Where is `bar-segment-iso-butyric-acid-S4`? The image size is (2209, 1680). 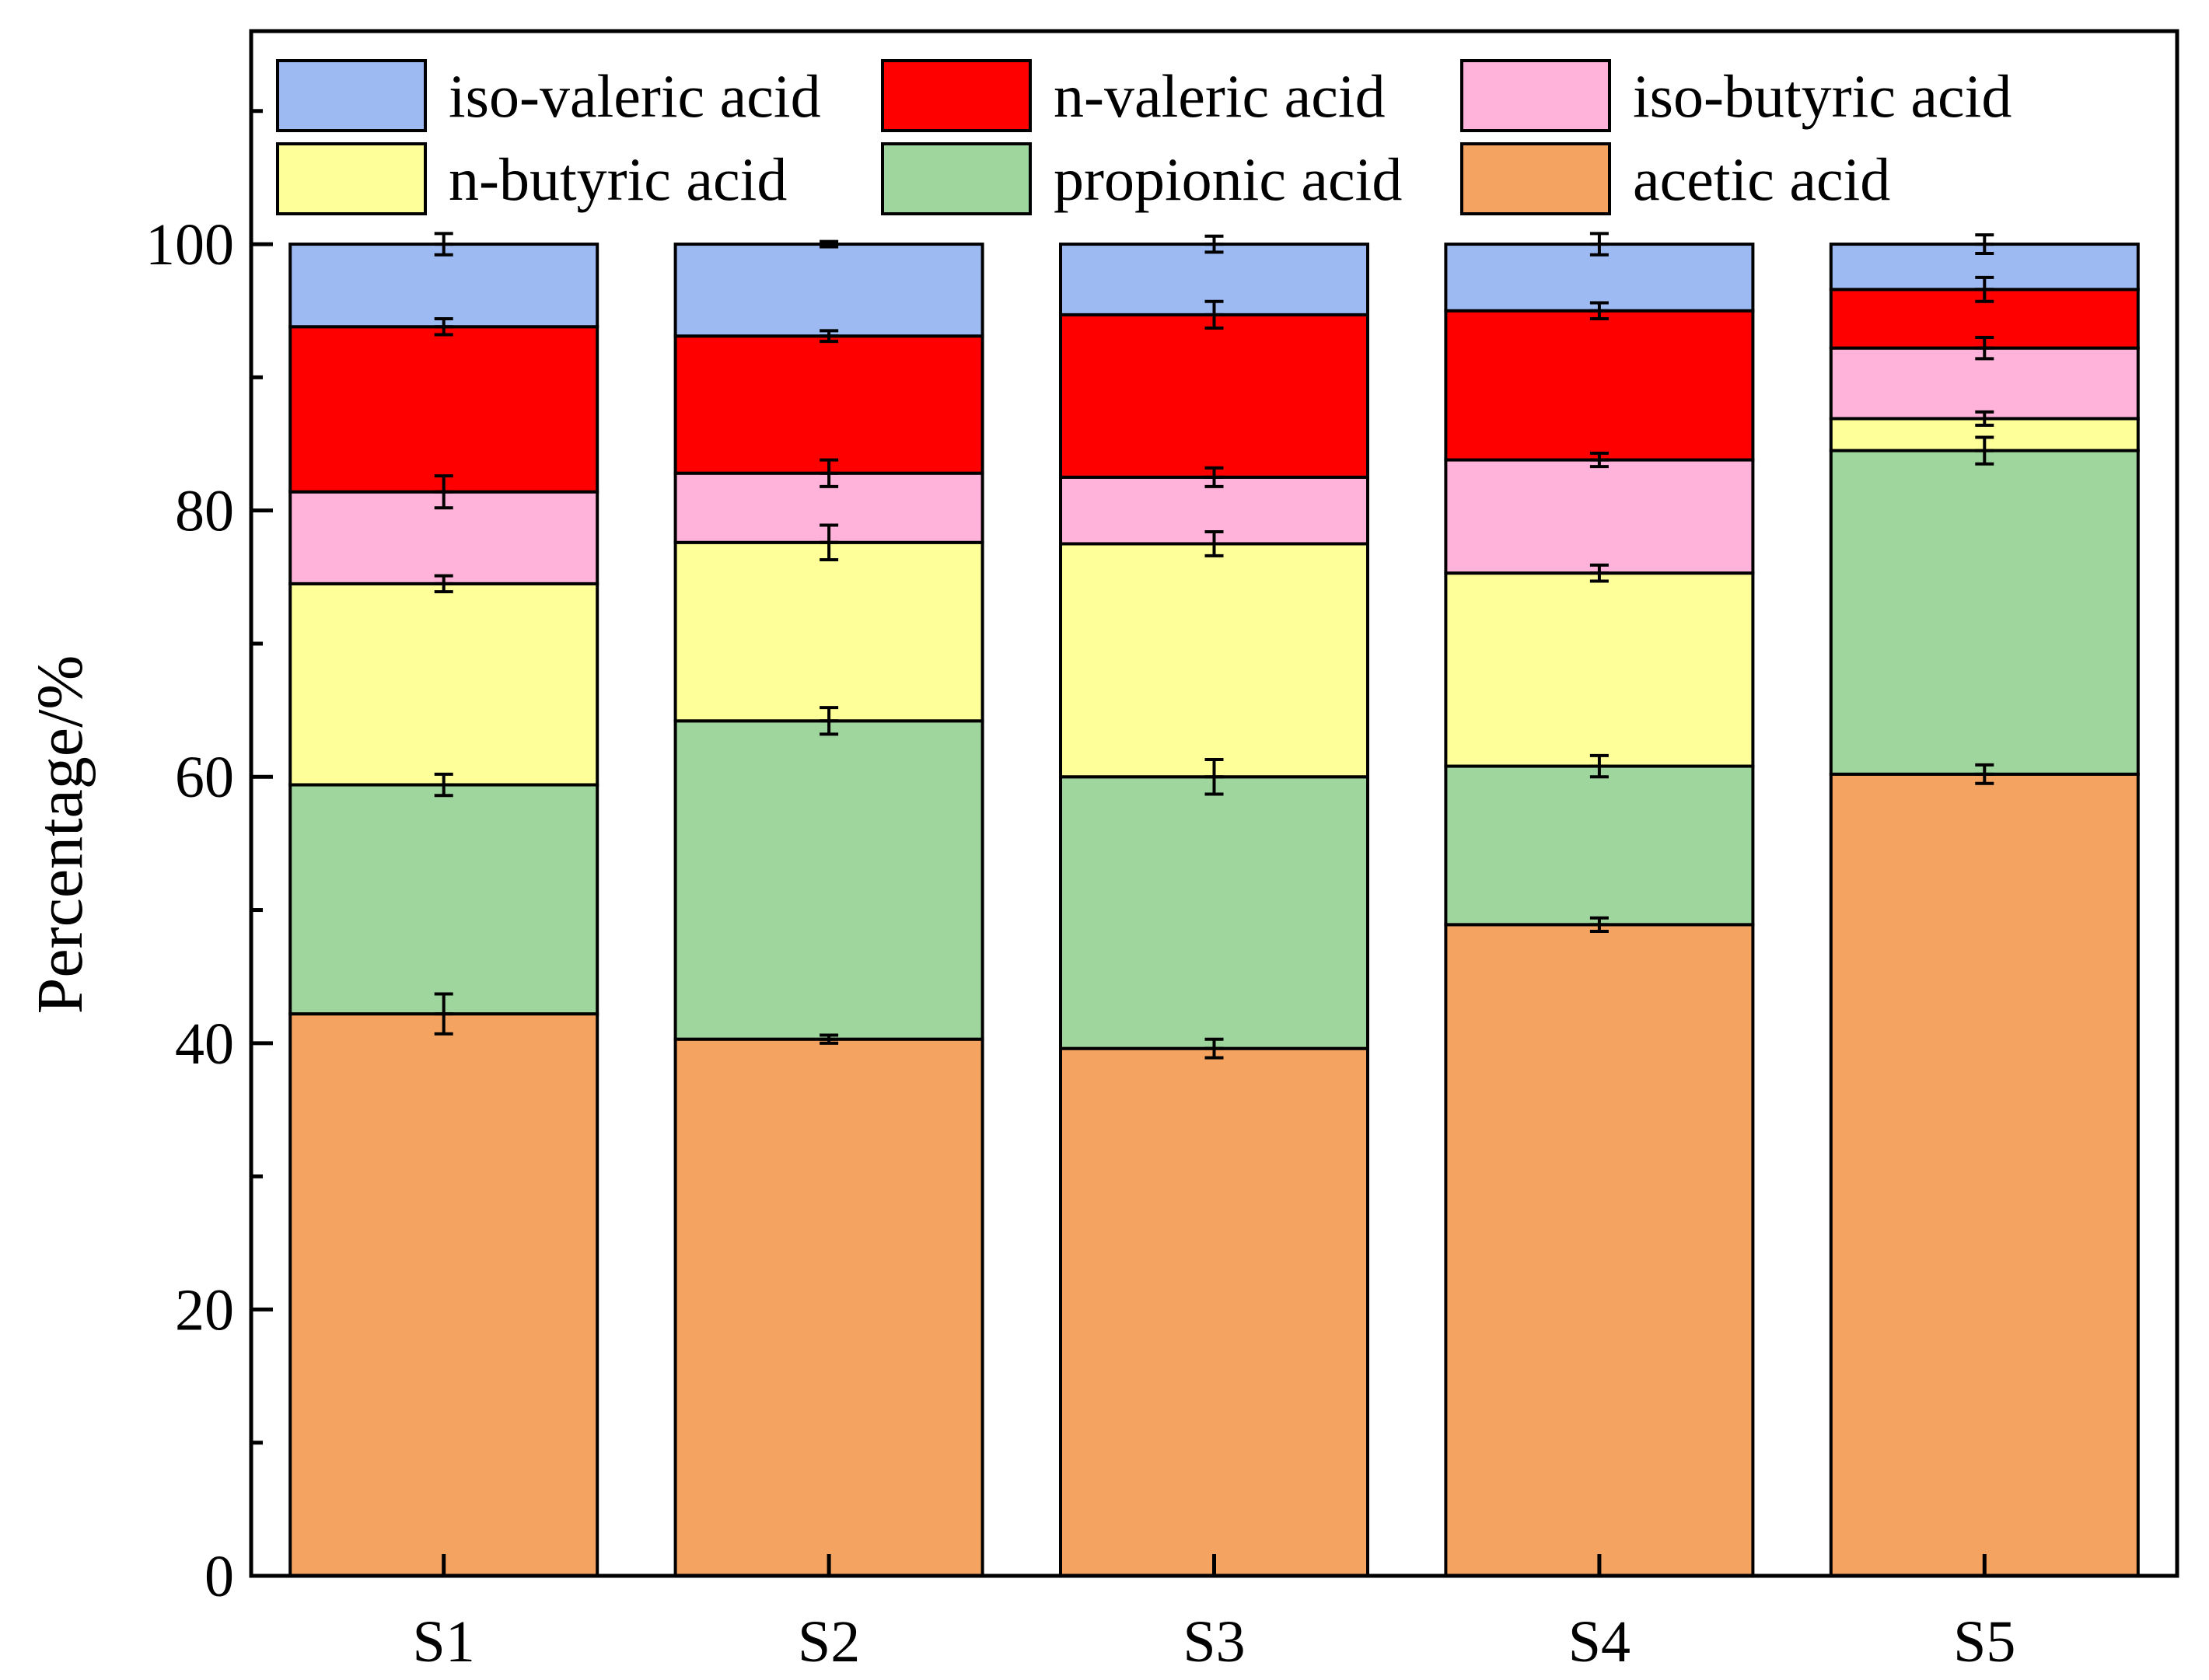 bar-segment-iso-butyric-acid-S4 is located at coordinates (1600, 517).